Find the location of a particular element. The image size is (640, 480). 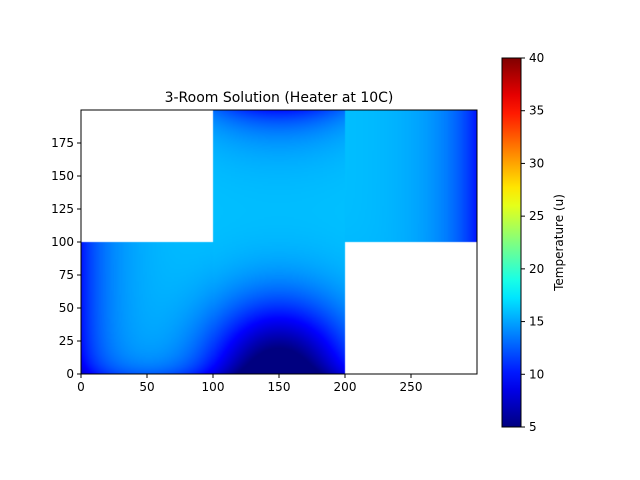

colorbar-tick-label: 35 is located at coordinates (536, 111).